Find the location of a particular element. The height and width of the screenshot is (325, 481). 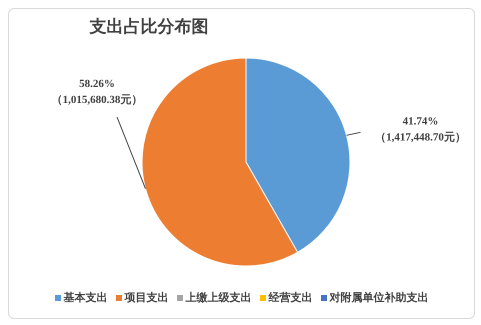

legend-label: 经营支出 is located at coordinates (289, 297).